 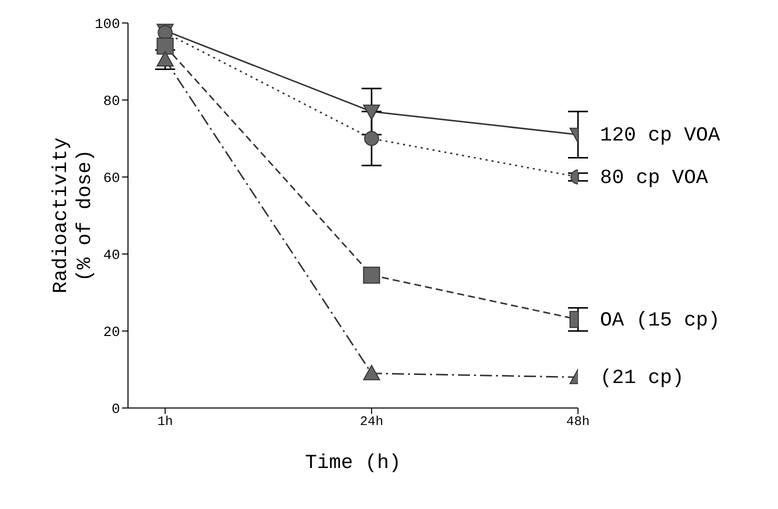 What do you see at coordinates (353, 463) in the screenshot?
I see `x-axis-title: Time (h)` at bounding box center [353, 463].